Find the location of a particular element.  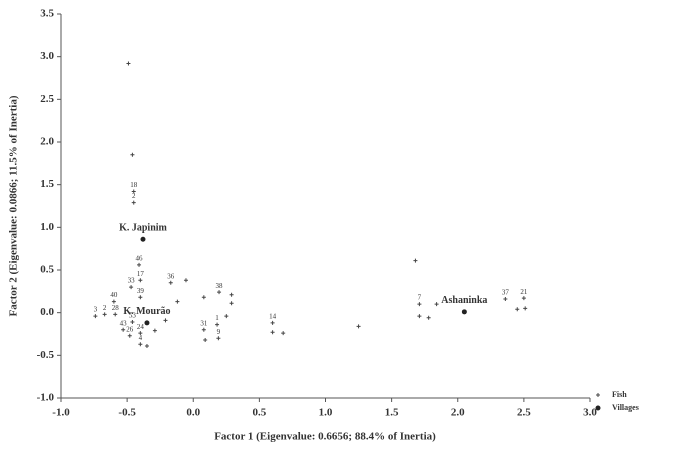

point-label: 17 is located at coordinates (141, 274).